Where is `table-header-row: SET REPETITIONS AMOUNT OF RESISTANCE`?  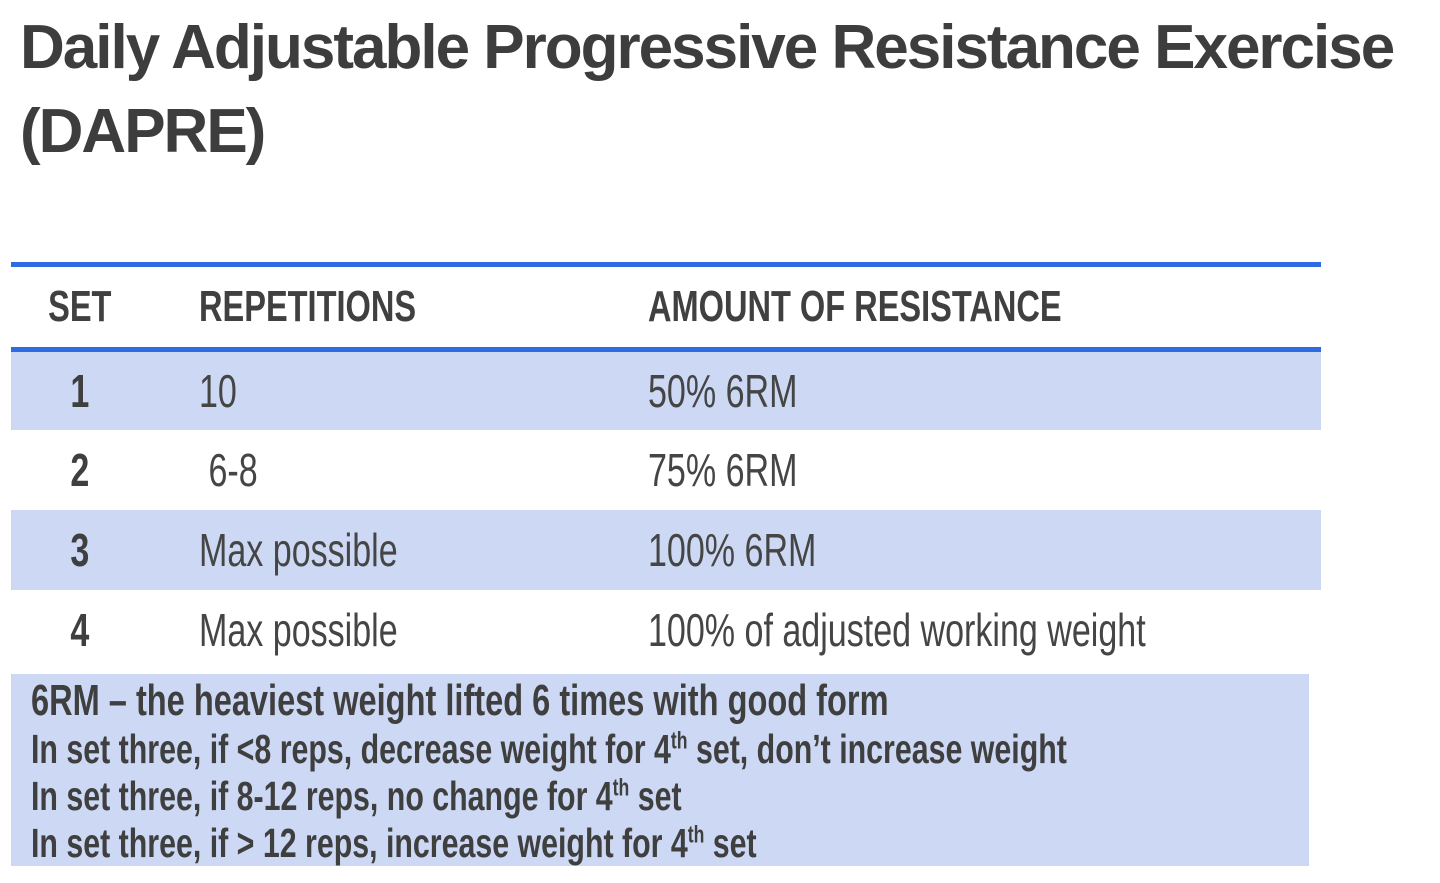 table-header-row: SET REPETITIONS AMOUNT OF RESISTANCE is located at coordinates (666, 307).